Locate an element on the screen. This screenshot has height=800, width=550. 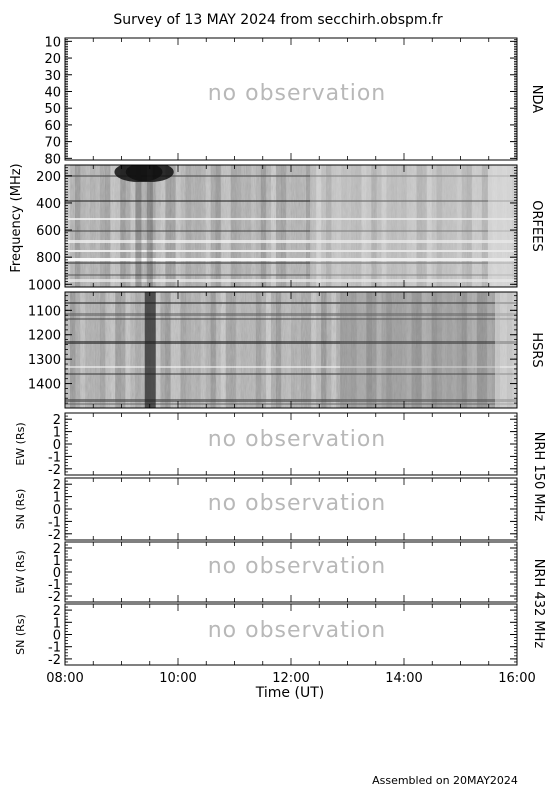
x-axis-label: Time (UT) is located at coordinates (289, 693).